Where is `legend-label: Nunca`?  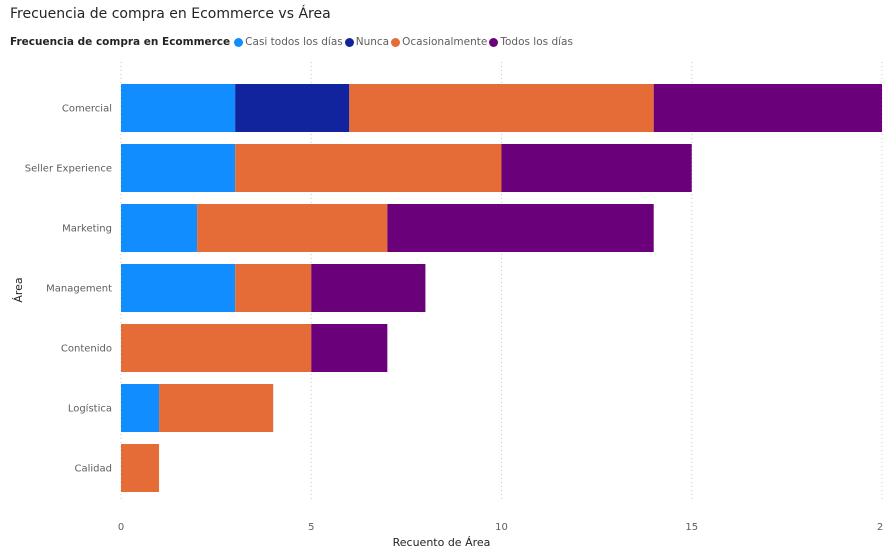
legend-label: Nunca is located at coordinates (372, 42).